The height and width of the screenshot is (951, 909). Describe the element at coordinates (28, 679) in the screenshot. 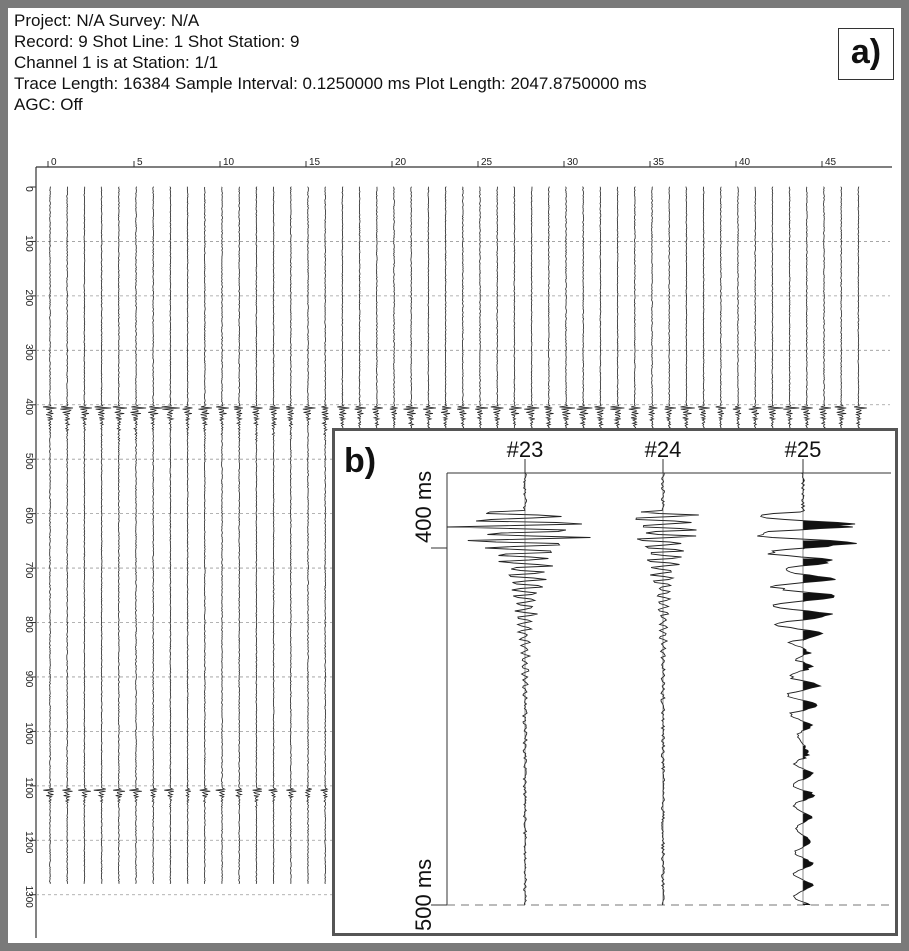

I see `time-tick-label: 900` at that location.